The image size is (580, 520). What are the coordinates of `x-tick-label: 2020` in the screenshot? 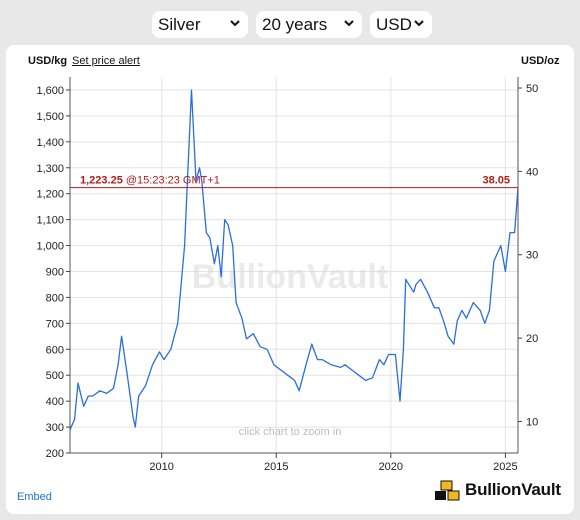 It's located at (391, 467).